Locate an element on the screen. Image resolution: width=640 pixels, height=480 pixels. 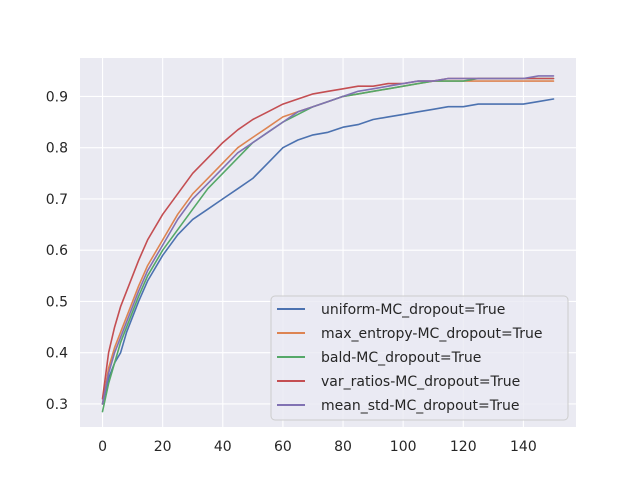
y-tick-label: 0.9 is located at coordinates (57, 97).